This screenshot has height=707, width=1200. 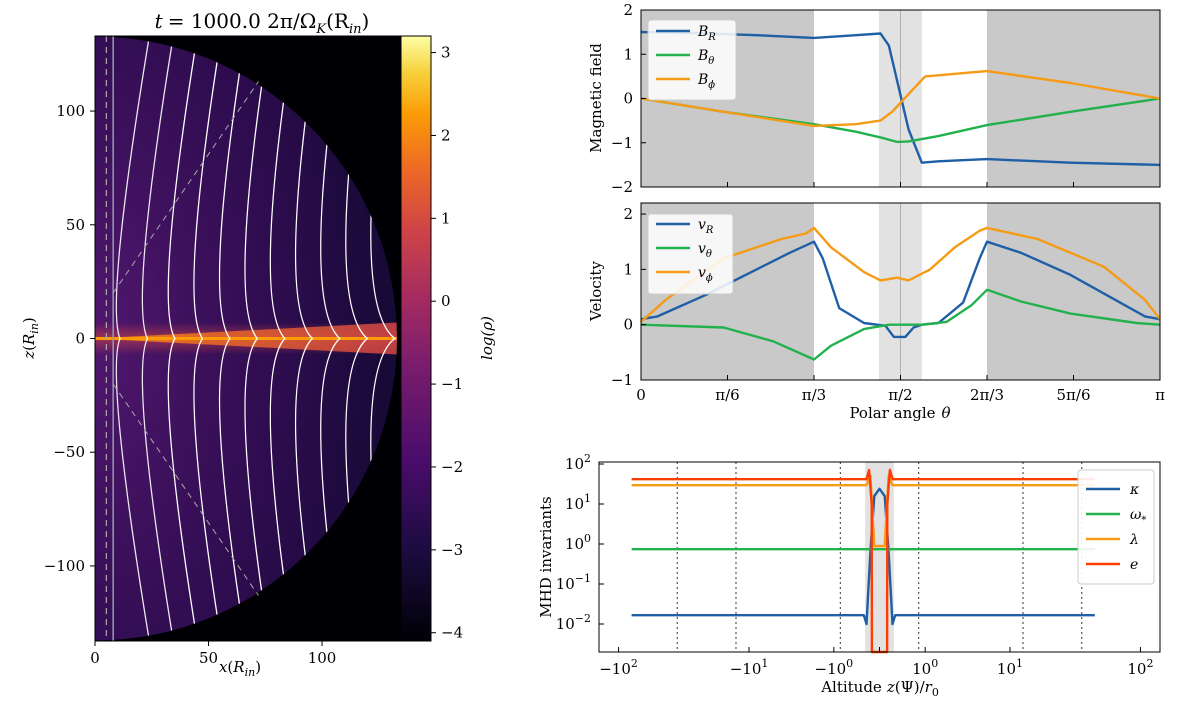 I want to click on colorbar-tick-label: −2, so click(x=452, y=467).